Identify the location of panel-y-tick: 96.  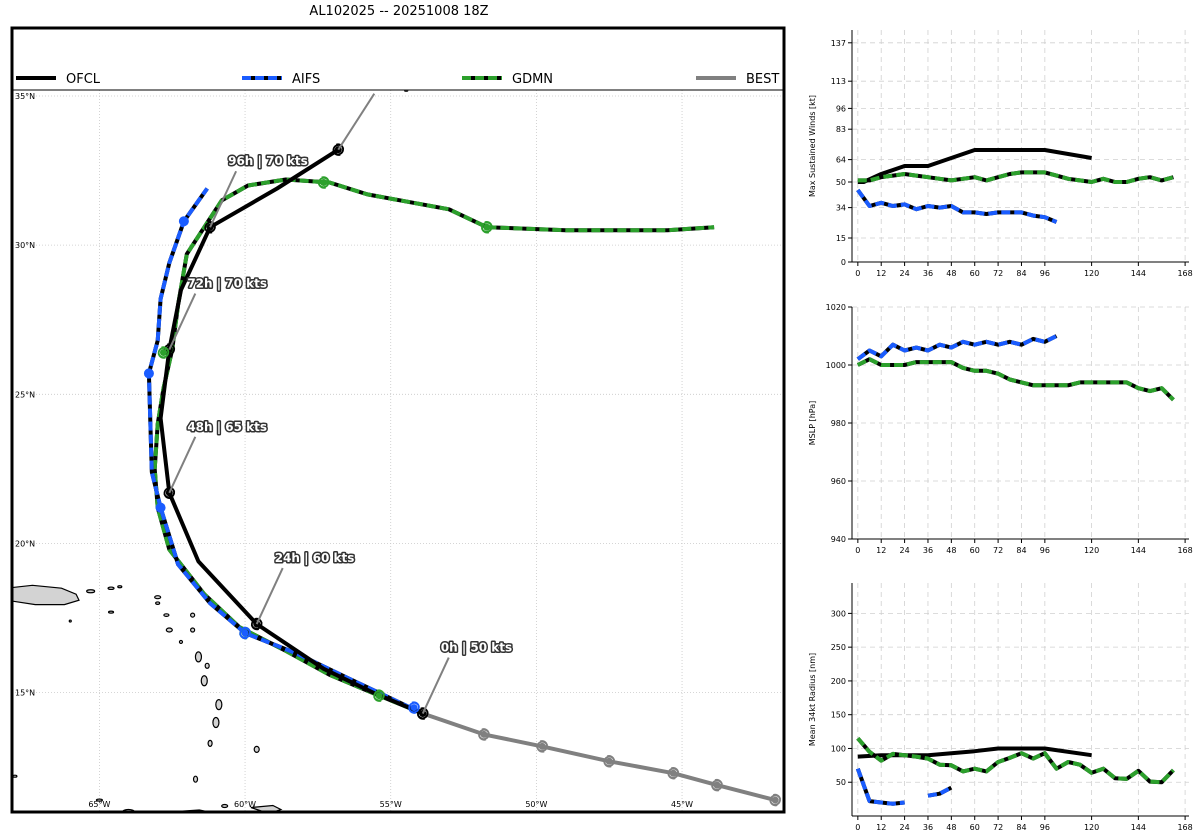
(841, 108).